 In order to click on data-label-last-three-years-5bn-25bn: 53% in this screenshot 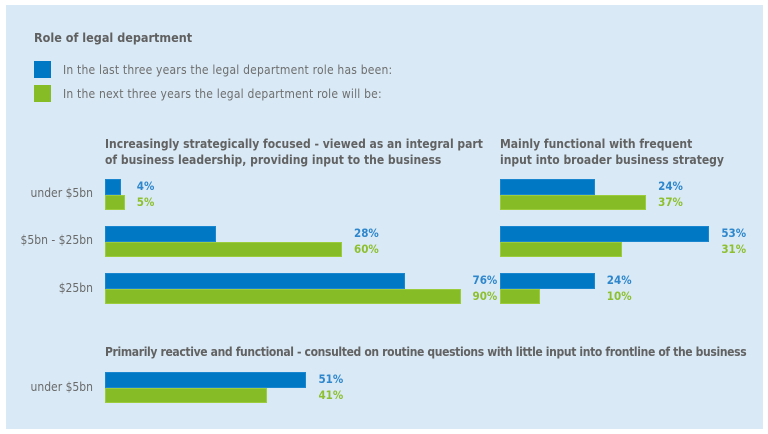, I will do `click(734, 233)`.